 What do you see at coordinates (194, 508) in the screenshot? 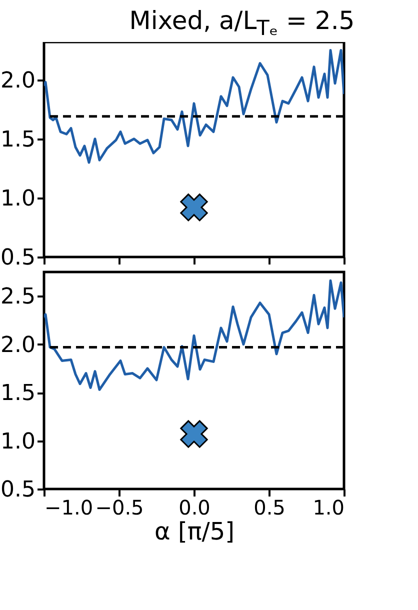
I see `x-tick-label: 0.0` at bounding box center [194, 508].